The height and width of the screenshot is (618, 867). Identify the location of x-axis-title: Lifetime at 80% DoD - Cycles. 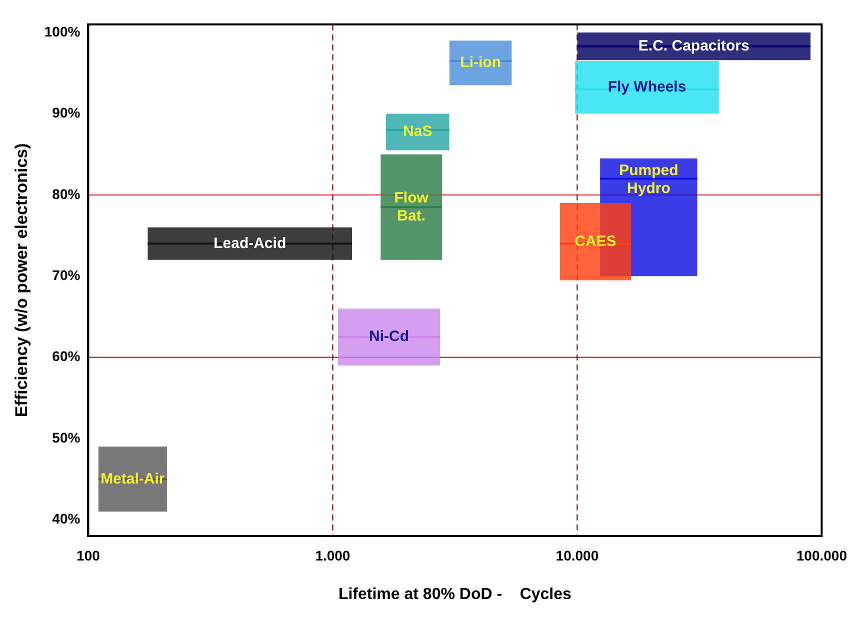
(455, 594).